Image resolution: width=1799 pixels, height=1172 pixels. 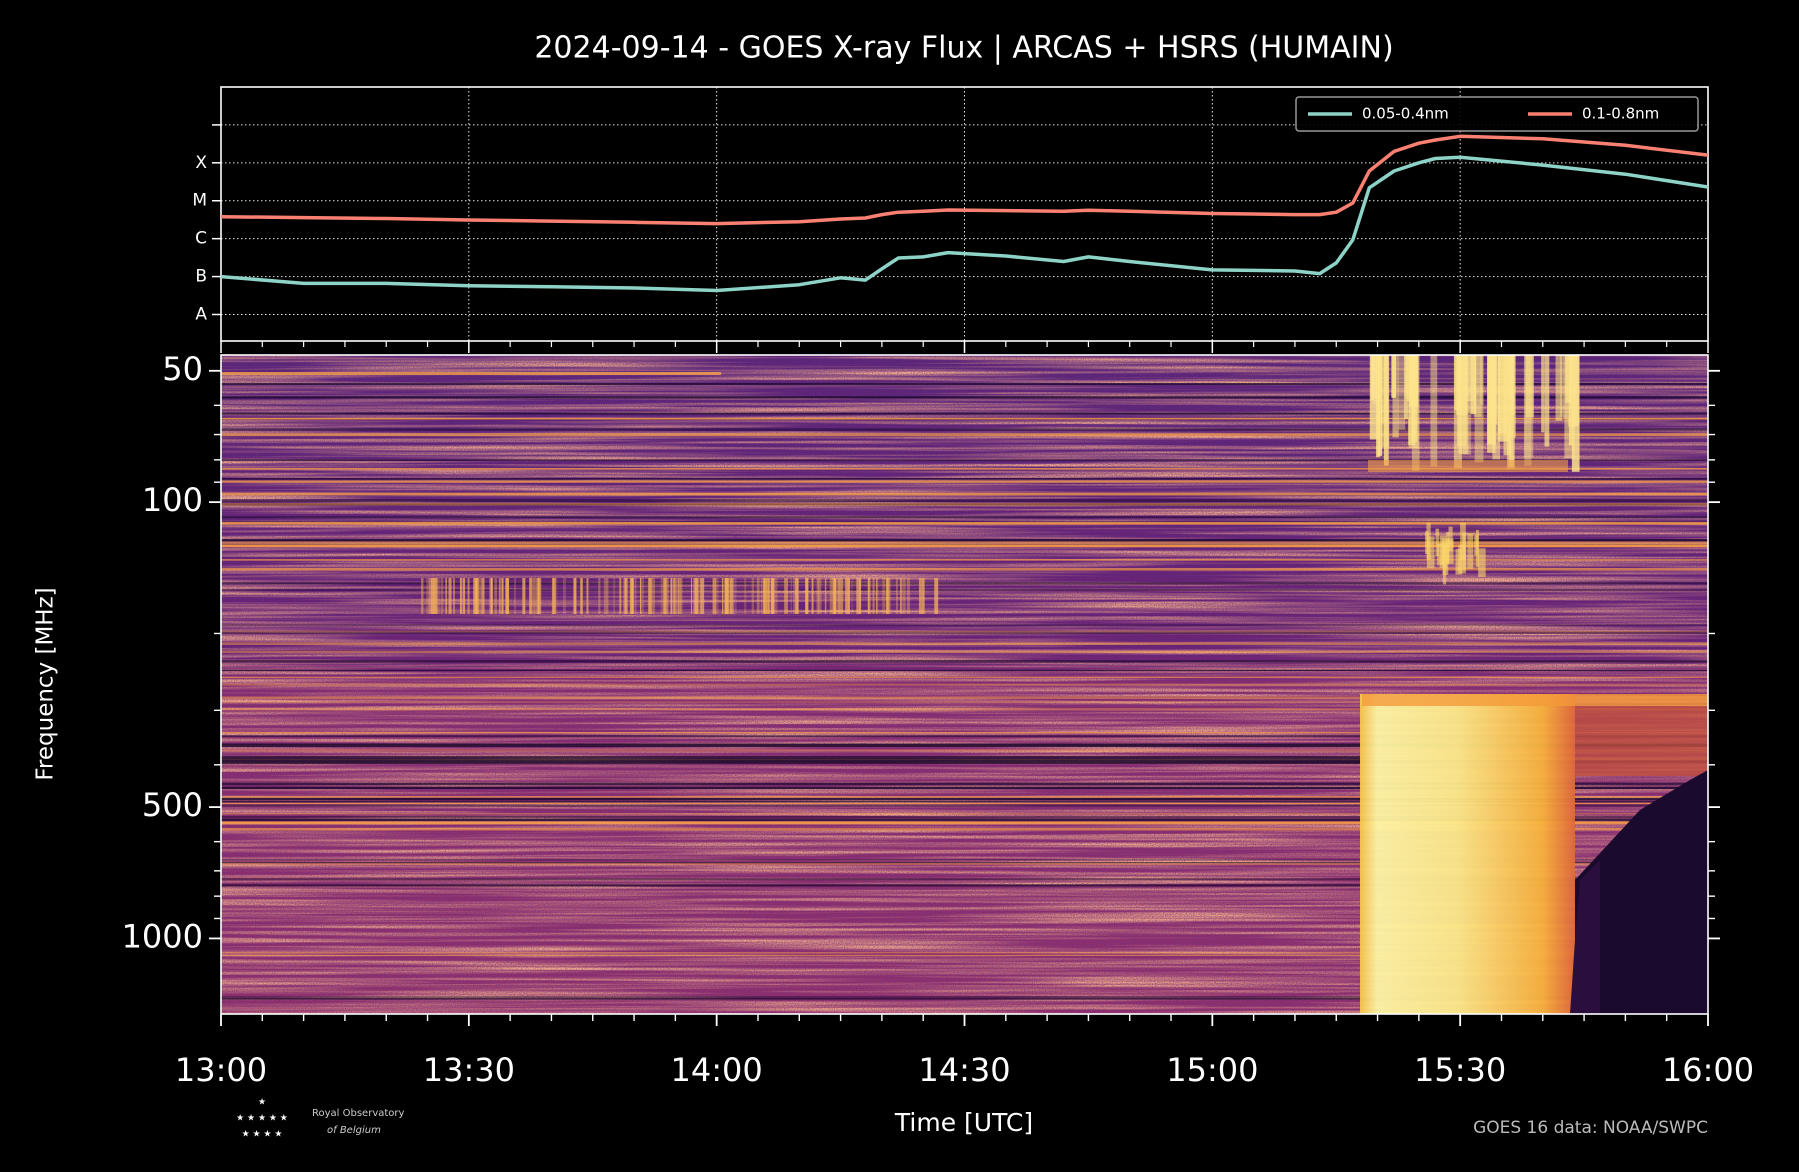 What do you see at coordinates (1590, 1128) in the screenshot?
I see `credit: GOES 16 data: NOAA/SWPC` at bounding box center [1590, 1128].